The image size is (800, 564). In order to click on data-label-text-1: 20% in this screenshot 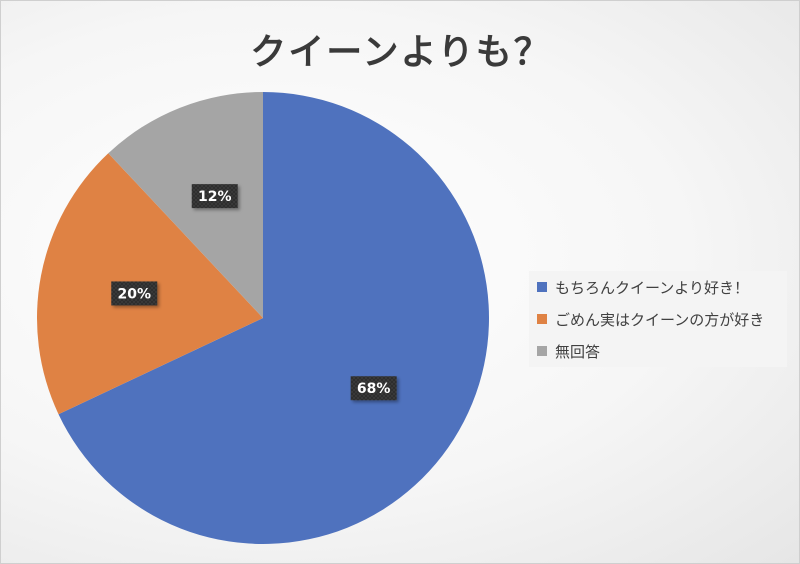, I will do `click(134, 294)`.